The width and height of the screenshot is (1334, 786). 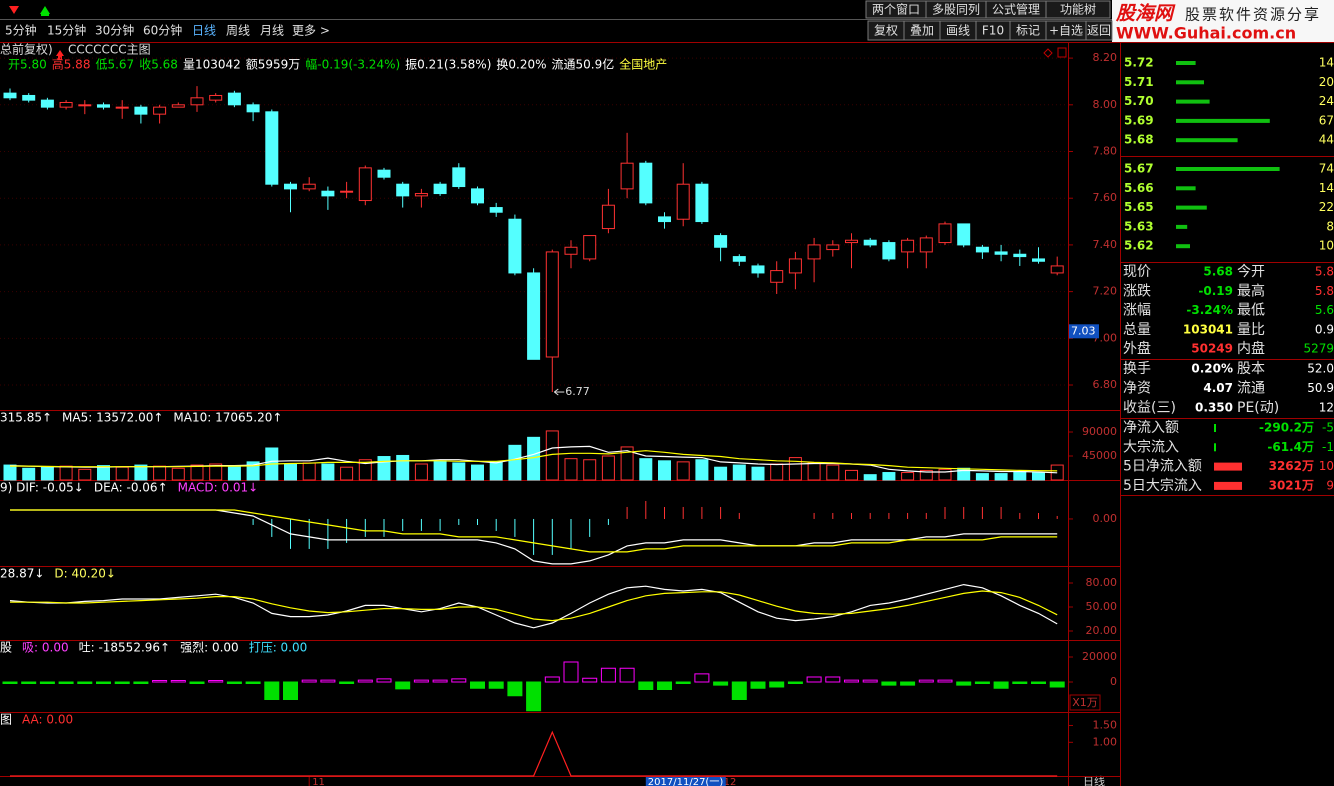 I want to click on book-volume: 14, so click(x=1326, y=188).